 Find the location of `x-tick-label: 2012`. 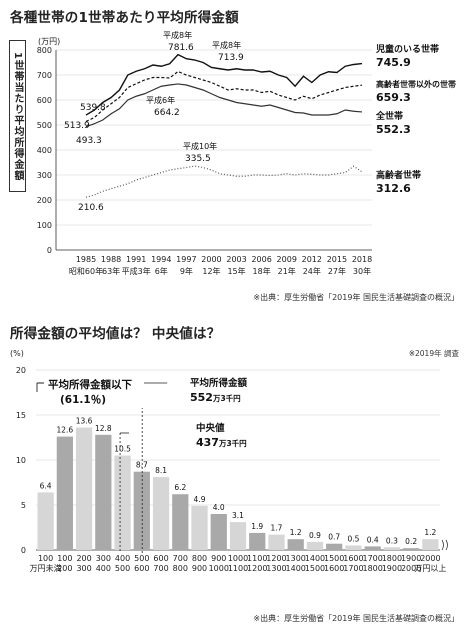

x-tick-label: 2012 is located at coordinates (312, 259).